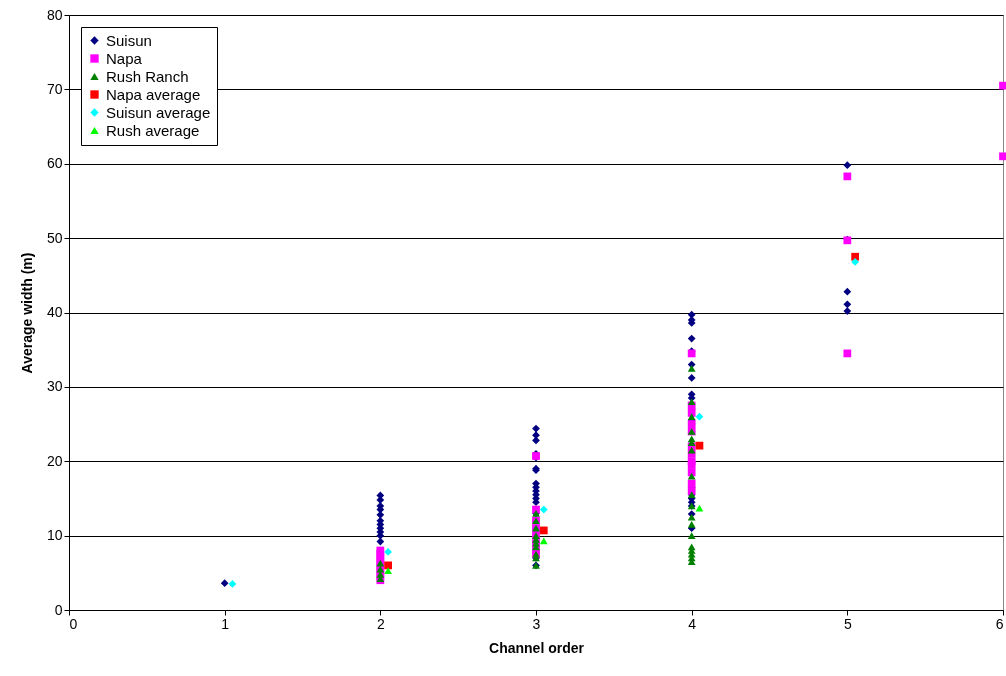 The image size is (1006, 676). I want to click on y-tick-label: 10, so click(54, 535).